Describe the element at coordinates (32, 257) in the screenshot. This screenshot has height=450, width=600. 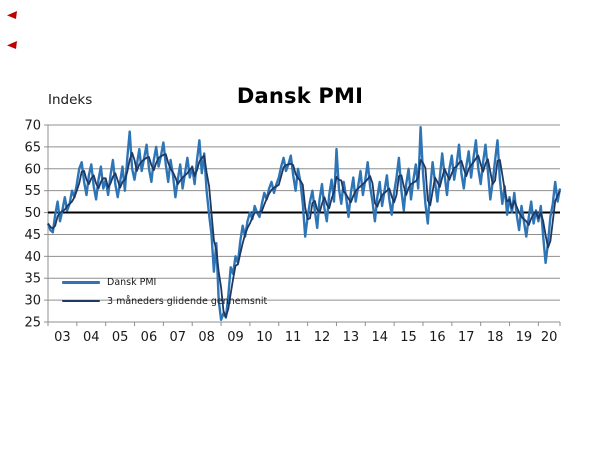
I see `y-tick-label: 40` at that location.